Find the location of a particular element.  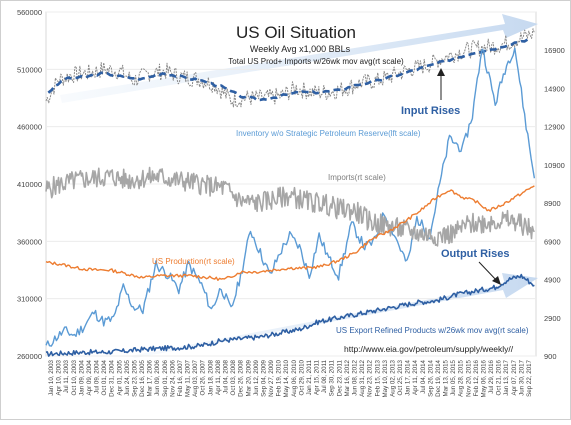

imports-label: Imports(rt scale) is located at coordinates (357, 177).